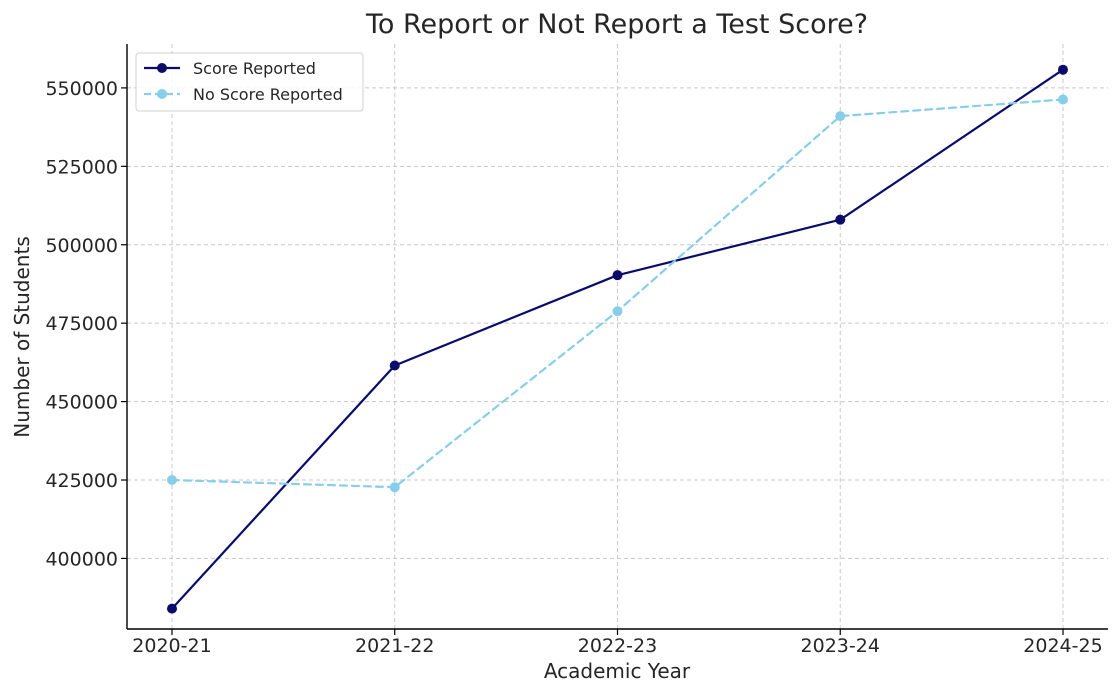  Describe the element at coordinates (617, 646) in the screenshot. I see `x-tick-label: 2022-23` at that location.